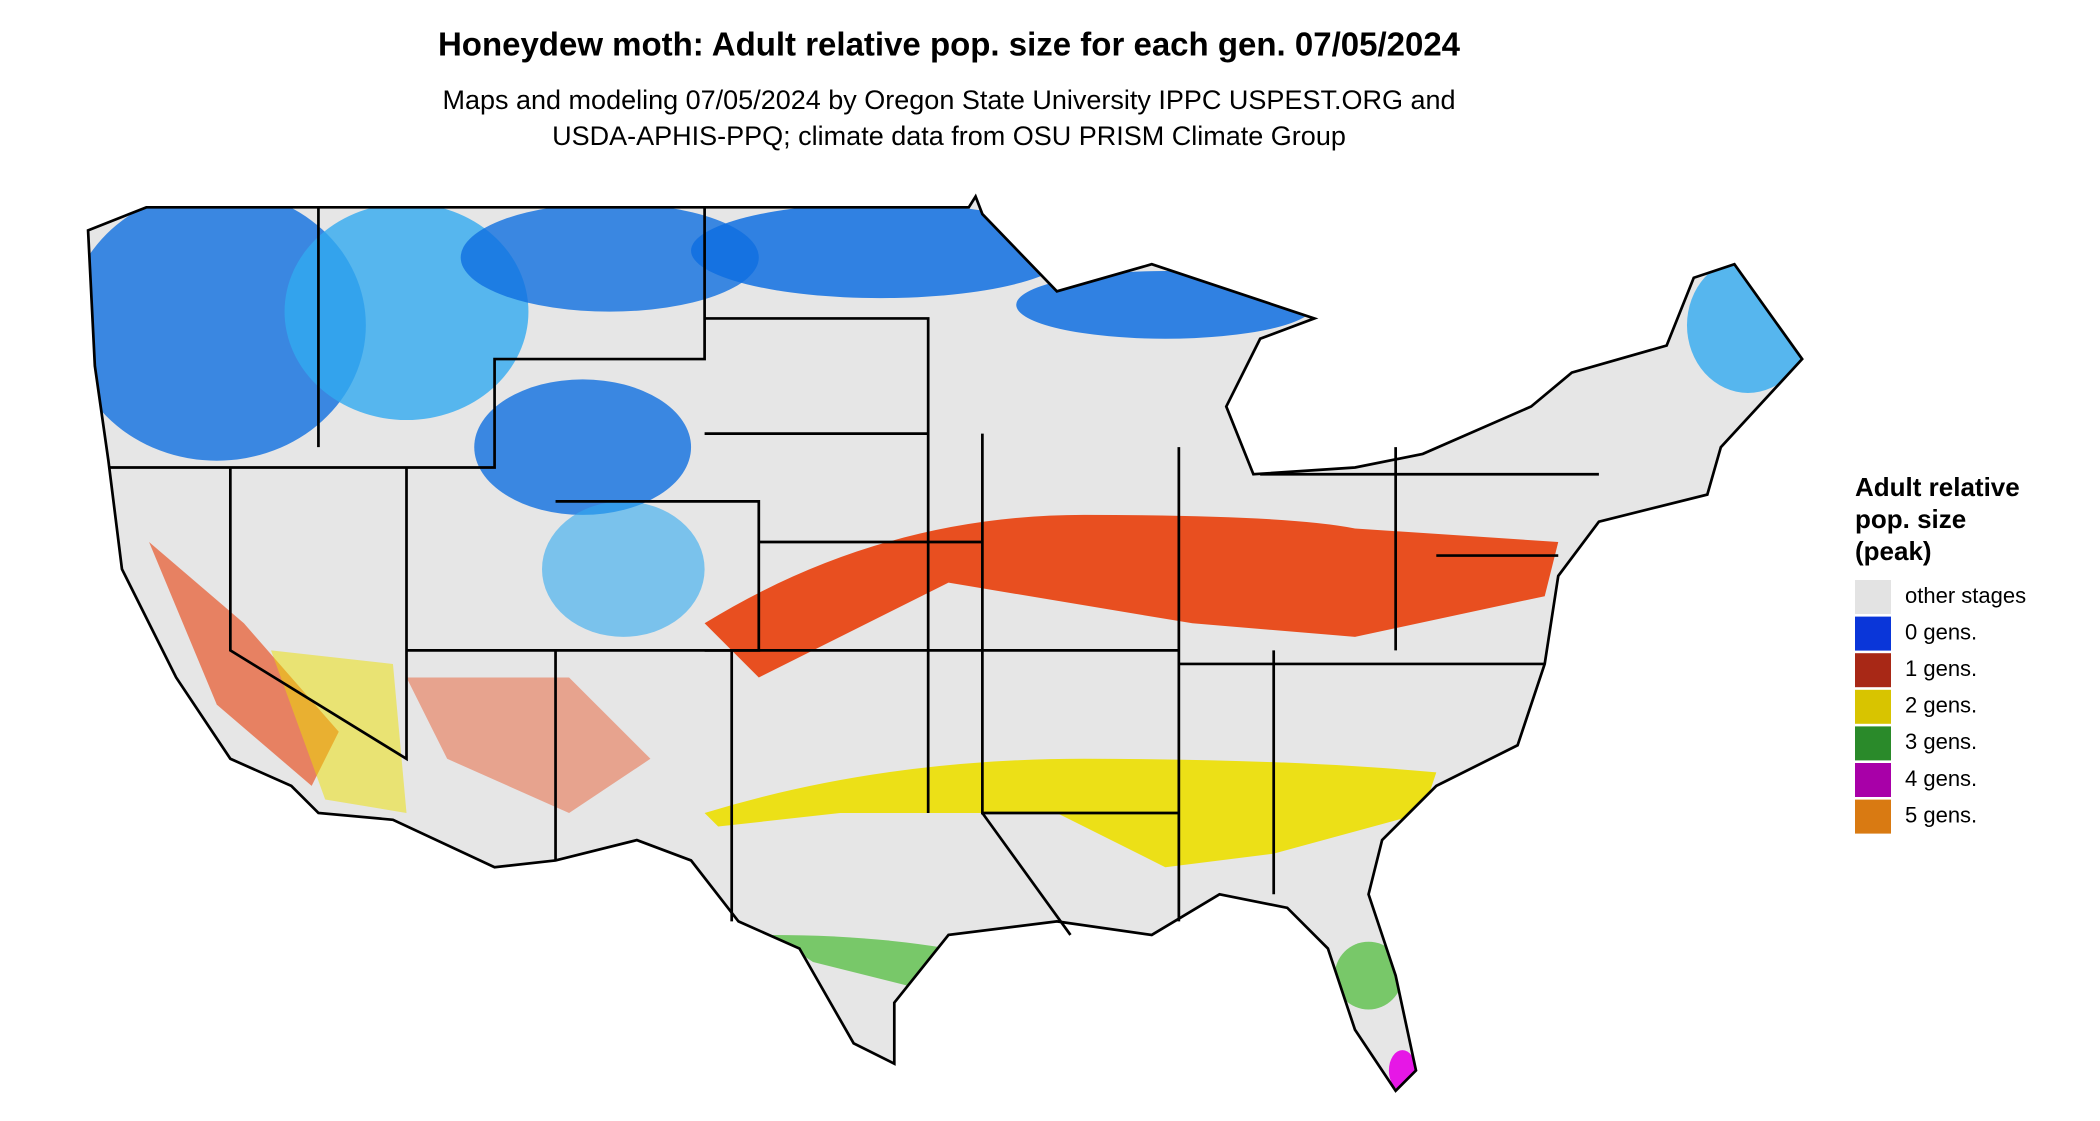 The width and height of the screenshot is (2100, 1121). What do you see at coordinates (1941, 741) in the screenshot?
I see `legend-label: 3 gens.` at bounding box center [1941, 741].